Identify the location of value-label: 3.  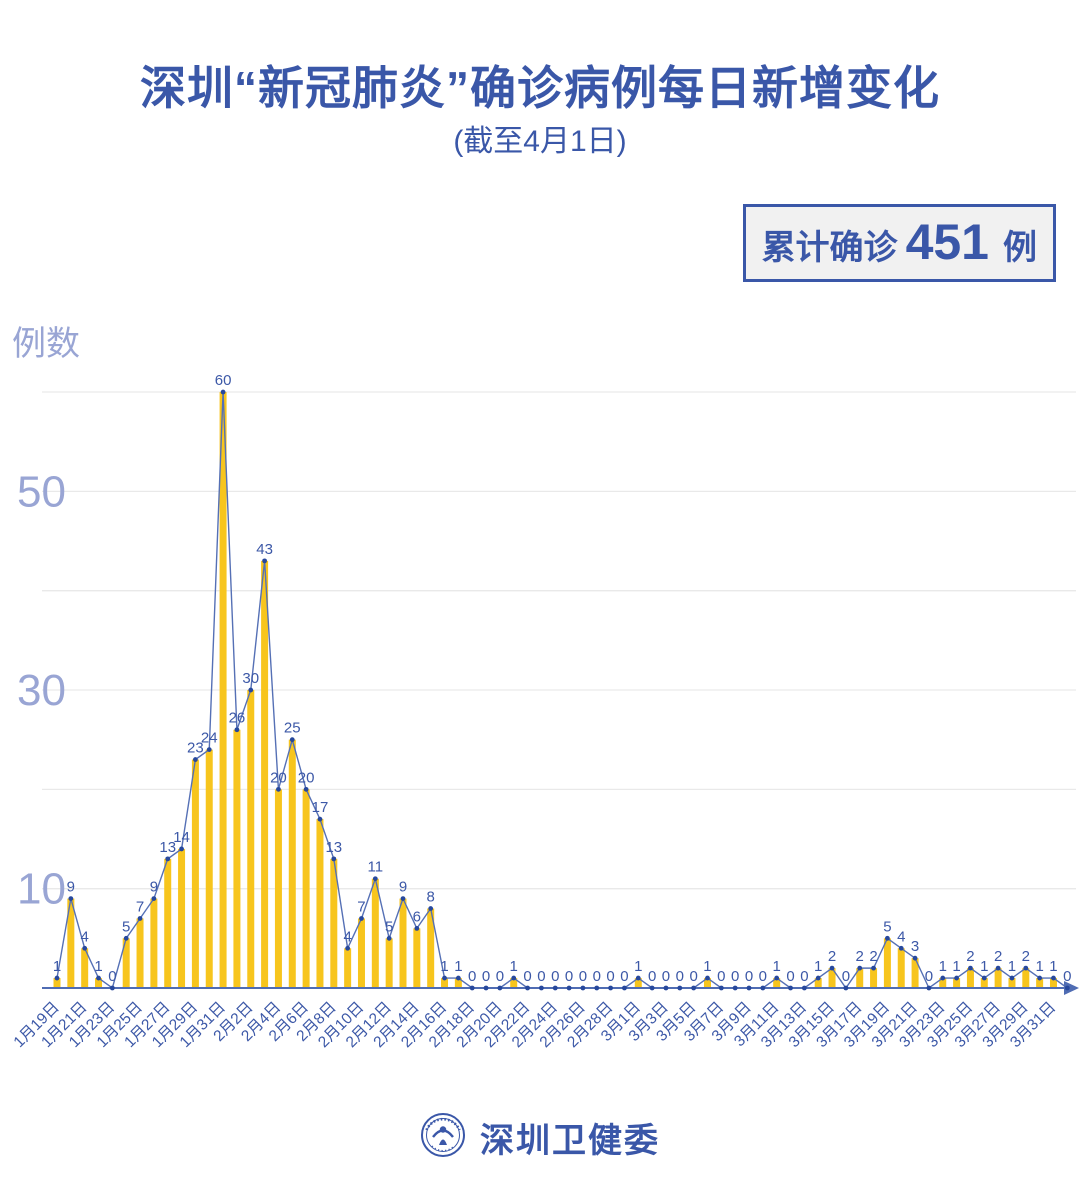
(915, 946).